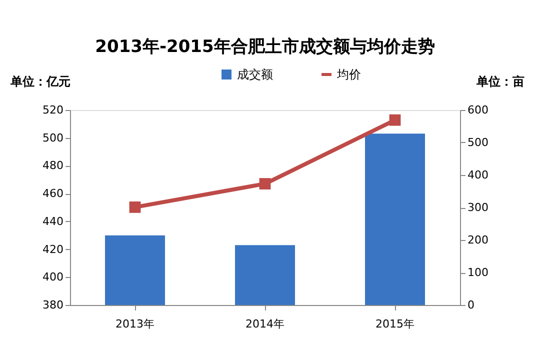 The image size is (556, 356). What do you see at coordinates (478, 240) in the screenshot?
I see `y2-tick-label: 200` at bounding box center [478, 240].